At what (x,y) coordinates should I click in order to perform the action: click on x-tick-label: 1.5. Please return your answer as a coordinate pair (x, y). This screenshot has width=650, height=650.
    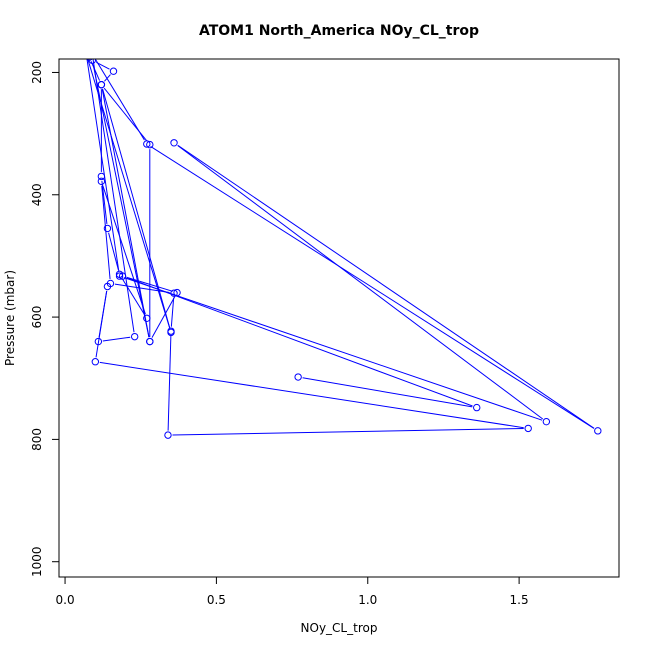
    Looking at the image, I should click on (519, 600).